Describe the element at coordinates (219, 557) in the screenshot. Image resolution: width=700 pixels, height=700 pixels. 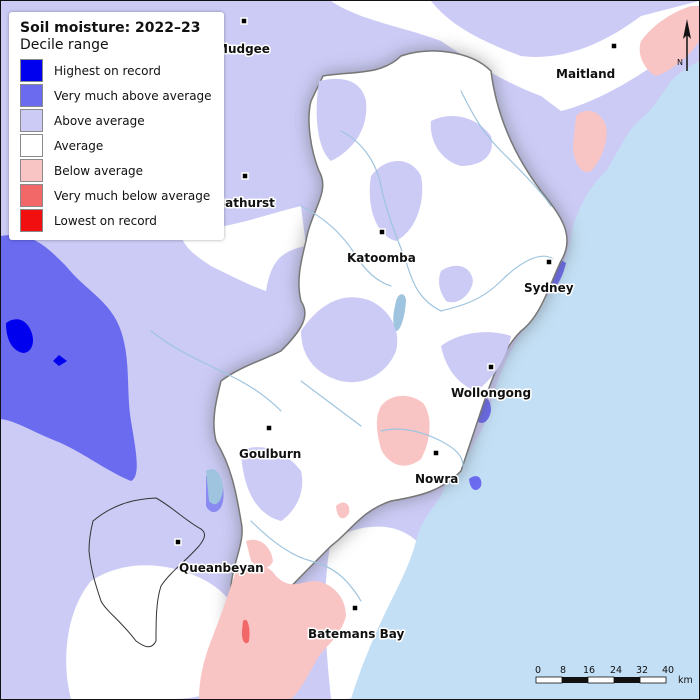
I see `town-queanbeyan: Queanbeyan` at that location.